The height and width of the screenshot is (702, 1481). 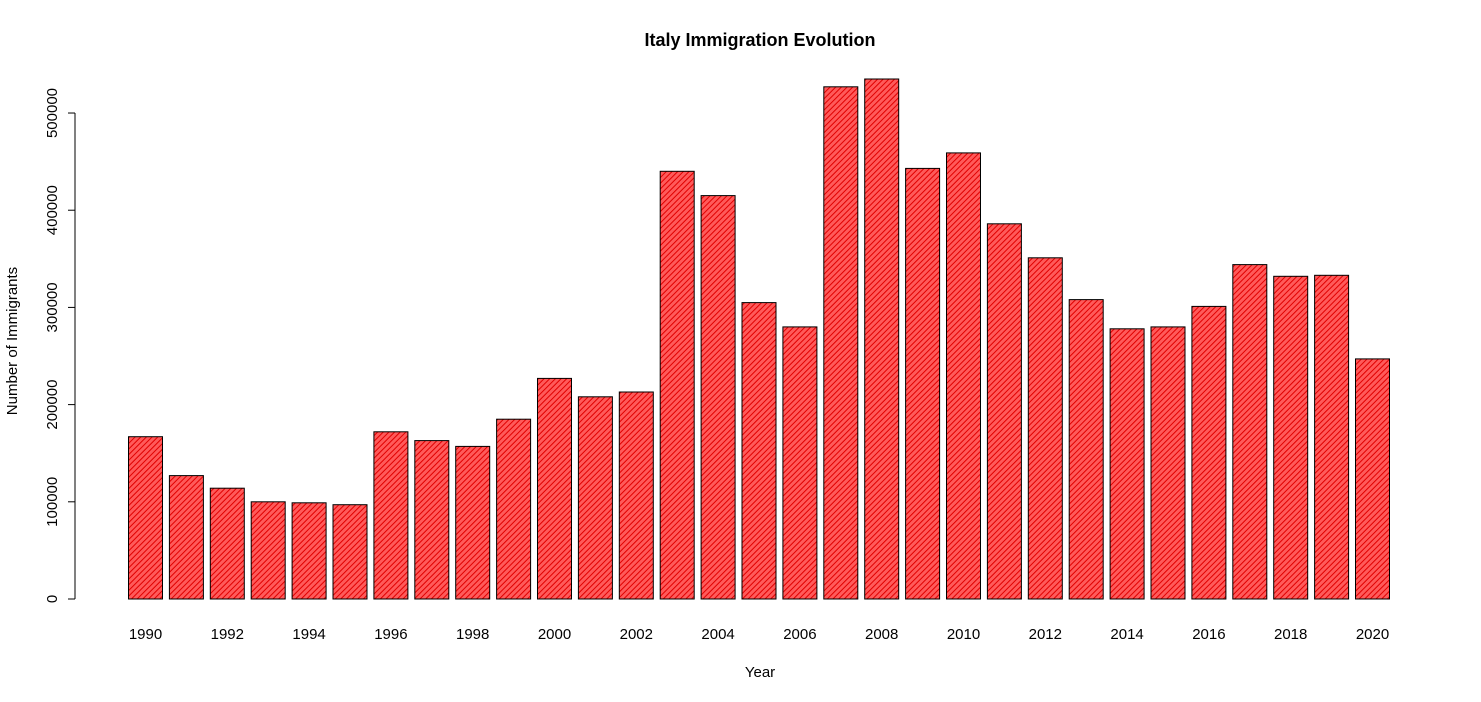 I want to click on x-tick-label: 2006, so click(x=799, y=634).